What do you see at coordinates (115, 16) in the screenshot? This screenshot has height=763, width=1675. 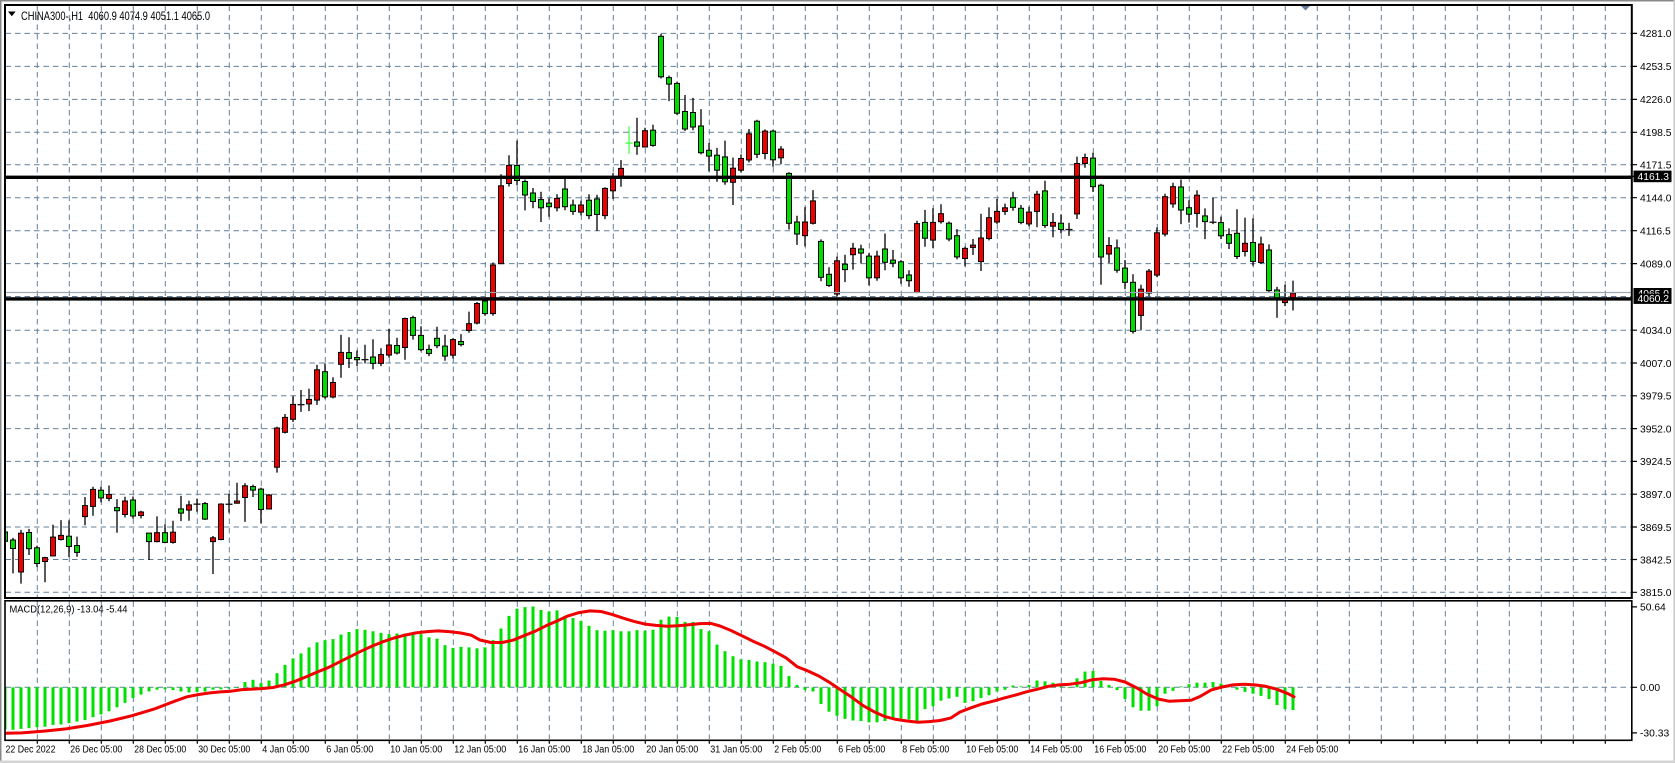 I see `svg-text:CHINA300-,H1 4060.9 4074.9 40: CHINA300-,H1 4060.9 4074.9 4051.1 4065.0` at bounding box center [115, 16].